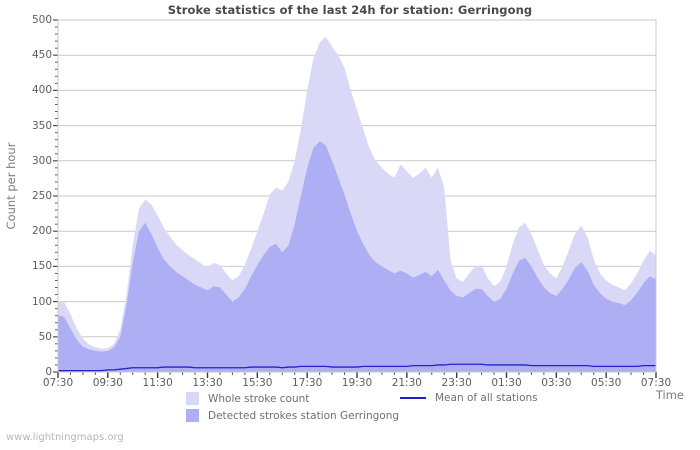 This screenshot has height=450, width=700. What do you see at coordinates (41, 266) in the screenshot?
I see `y-axis-tick-label: 150` at bounding box center [41, 266].